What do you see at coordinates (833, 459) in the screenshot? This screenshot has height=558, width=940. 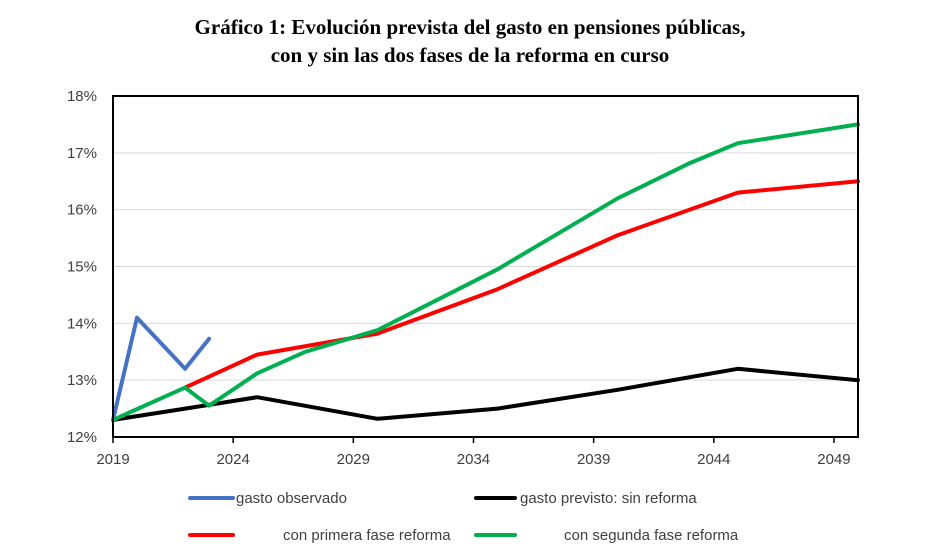 I see `x-tick-label: 2049` at bounding box center [833, 459].